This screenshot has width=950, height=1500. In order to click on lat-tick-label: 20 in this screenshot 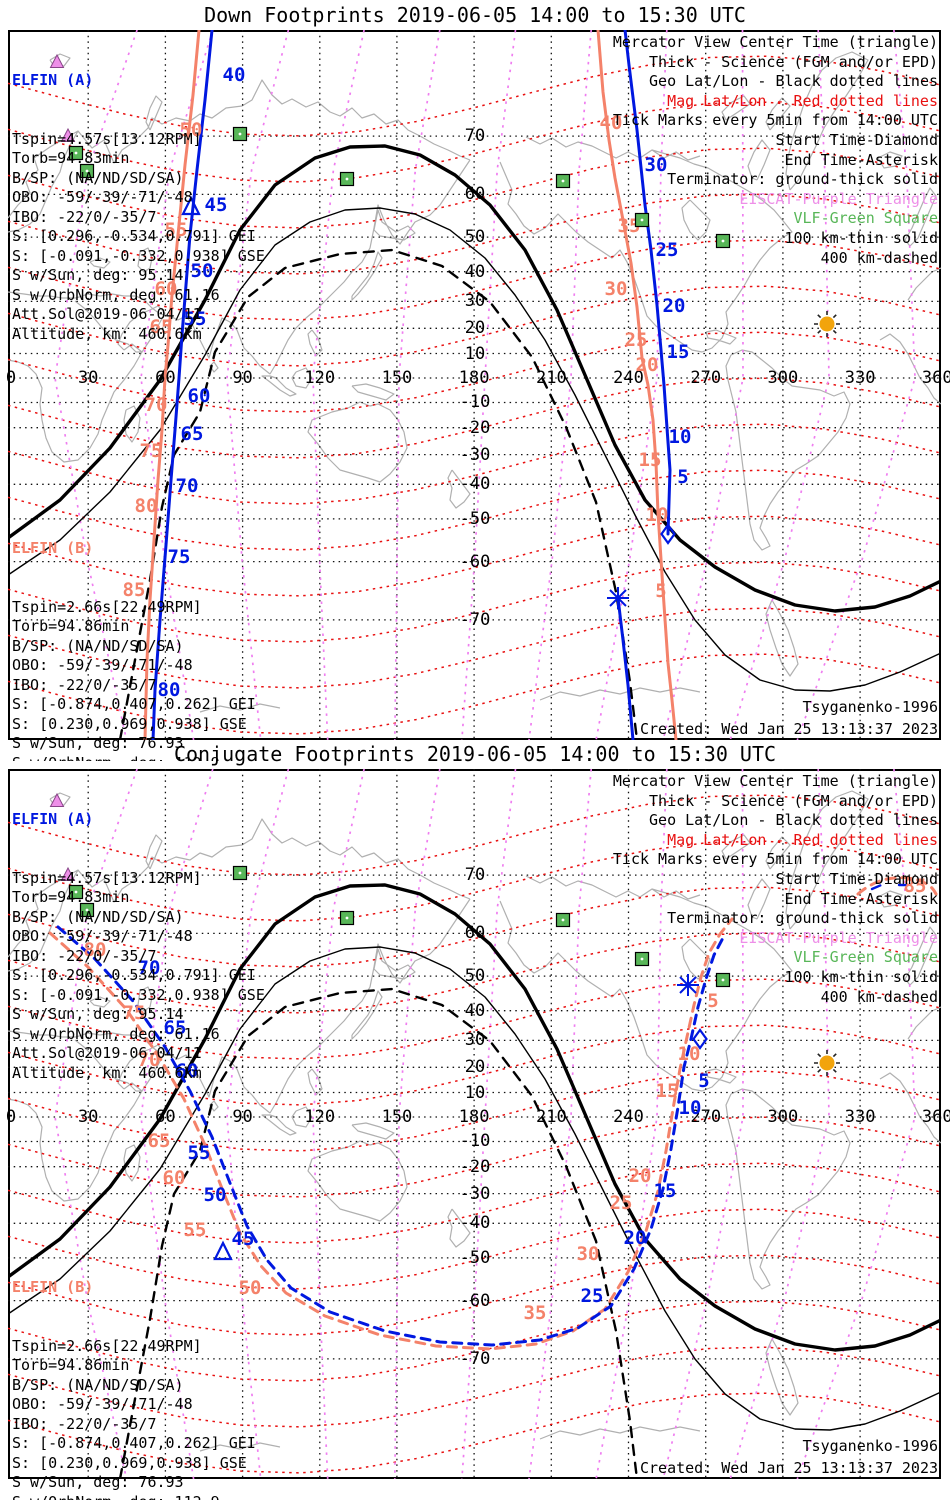, I will do `click(475, 1067)`.